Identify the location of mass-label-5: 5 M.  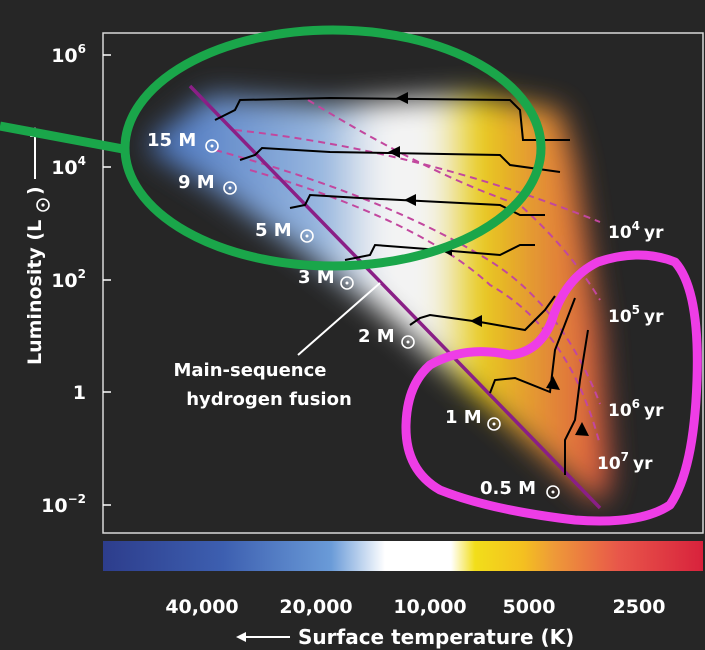
(284, 231).